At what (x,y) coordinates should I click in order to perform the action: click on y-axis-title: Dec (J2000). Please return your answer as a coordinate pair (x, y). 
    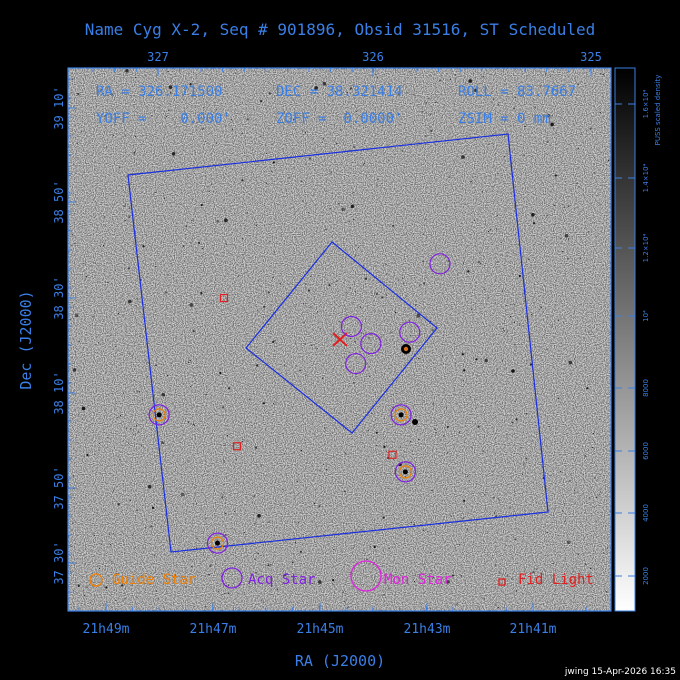
    Looking at the image, I should click on (26, 339).